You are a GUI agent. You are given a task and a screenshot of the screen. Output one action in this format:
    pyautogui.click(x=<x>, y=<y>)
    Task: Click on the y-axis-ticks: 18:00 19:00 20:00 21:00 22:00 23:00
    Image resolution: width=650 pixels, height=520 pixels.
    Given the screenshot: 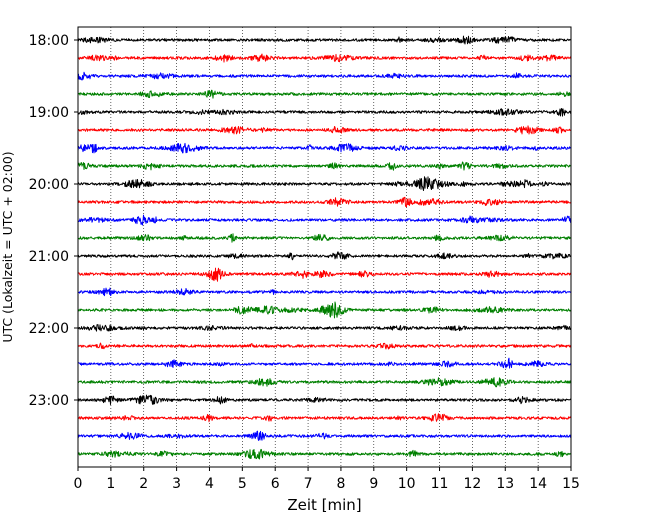 What is the action you would take?
    pyautogui.click(x=53, y=221)
    